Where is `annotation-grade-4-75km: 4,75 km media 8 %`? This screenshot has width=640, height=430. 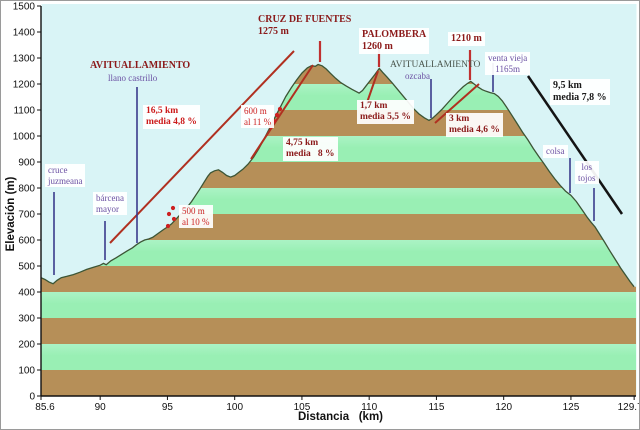
annotation-grade-4-75km: 4,75 km media 8 % is located at coordinates (310, 149).